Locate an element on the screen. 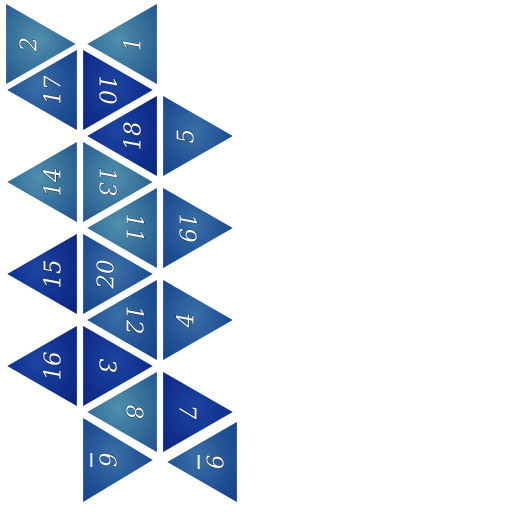 The width and height of the screenshot is (512, 512). face-11: 11 is located at coordinates (121, 228).